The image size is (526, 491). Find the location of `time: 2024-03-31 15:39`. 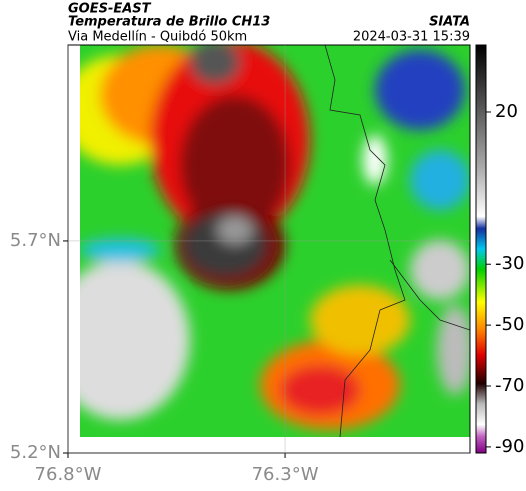

time: 2024-03-31 15:39 is located at coordinates (411, 37).